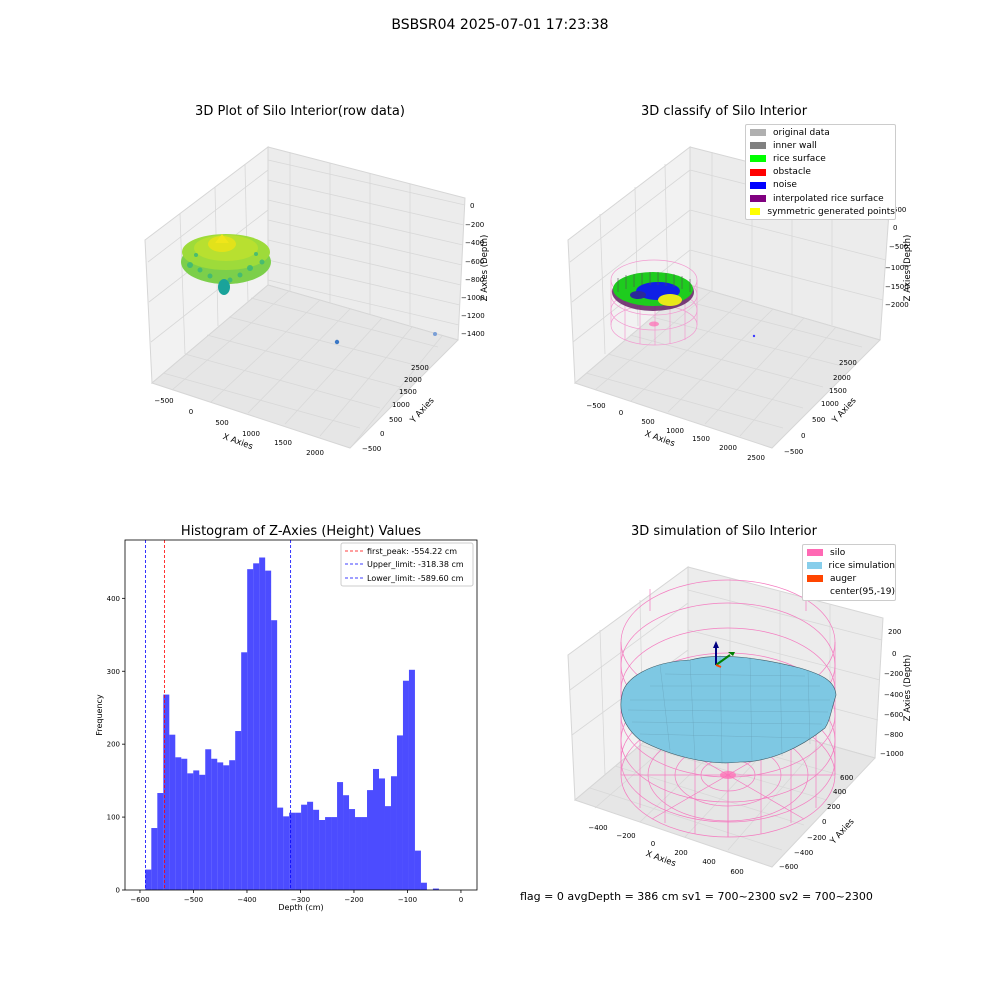 This screenshot has height=1000, width=1000. I want to click on histogram-yticks: 0 100 200 300 400, so click(116, 745).